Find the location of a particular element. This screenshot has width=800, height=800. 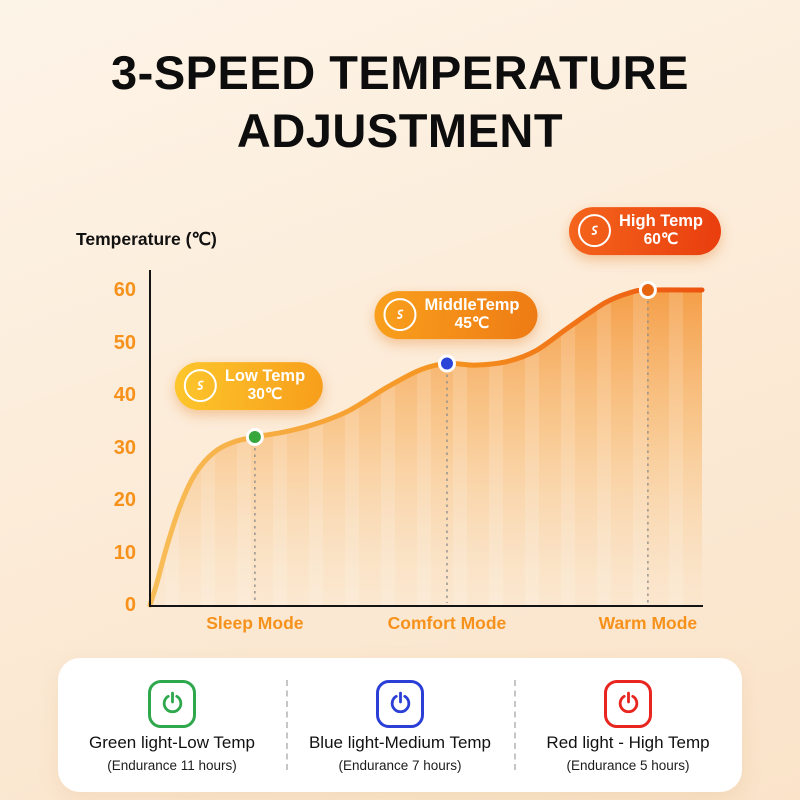

x-axis-label: Sleep Mode is located at coordinates (255, 623).